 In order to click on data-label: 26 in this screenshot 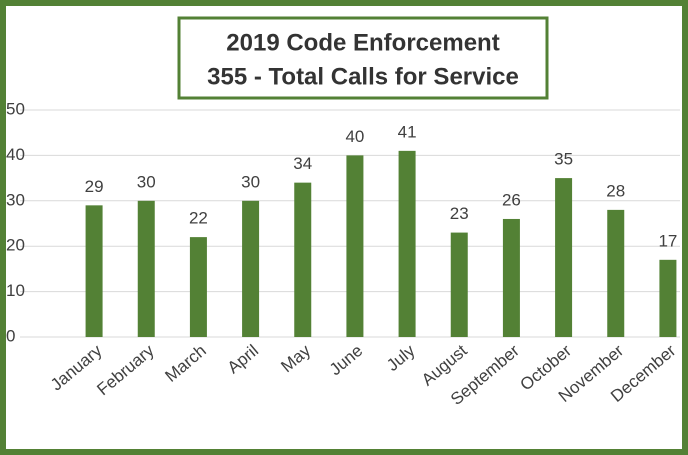, I will do `click(511, 199)`.